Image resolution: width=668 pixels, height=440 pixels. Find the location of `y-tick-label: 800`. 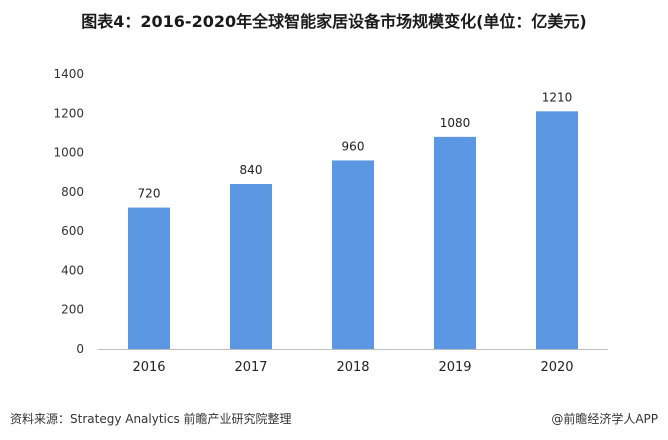

y-tick-label: 800 is located at coordinates (72, 192).